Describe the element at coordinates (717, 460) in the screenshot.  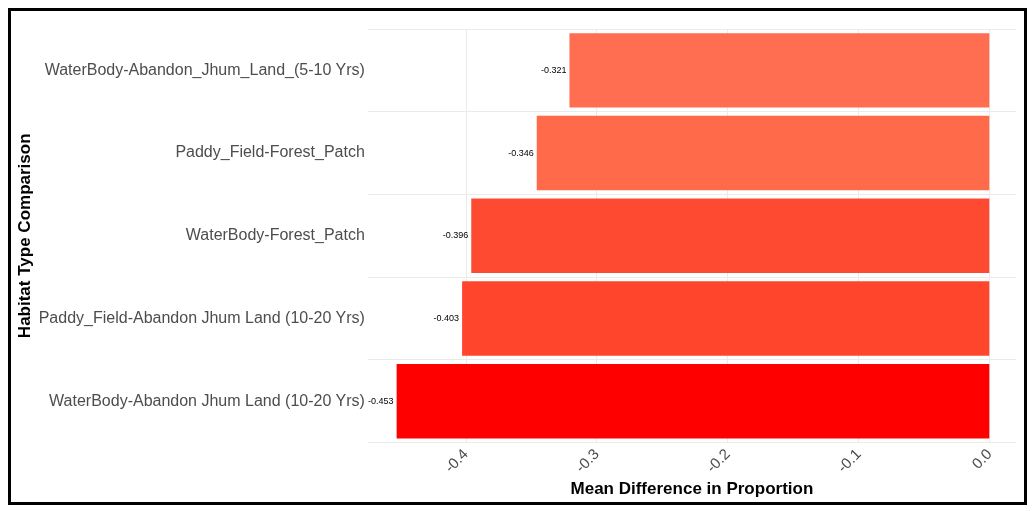
I see `x-tick-label: -0.2` at that location.